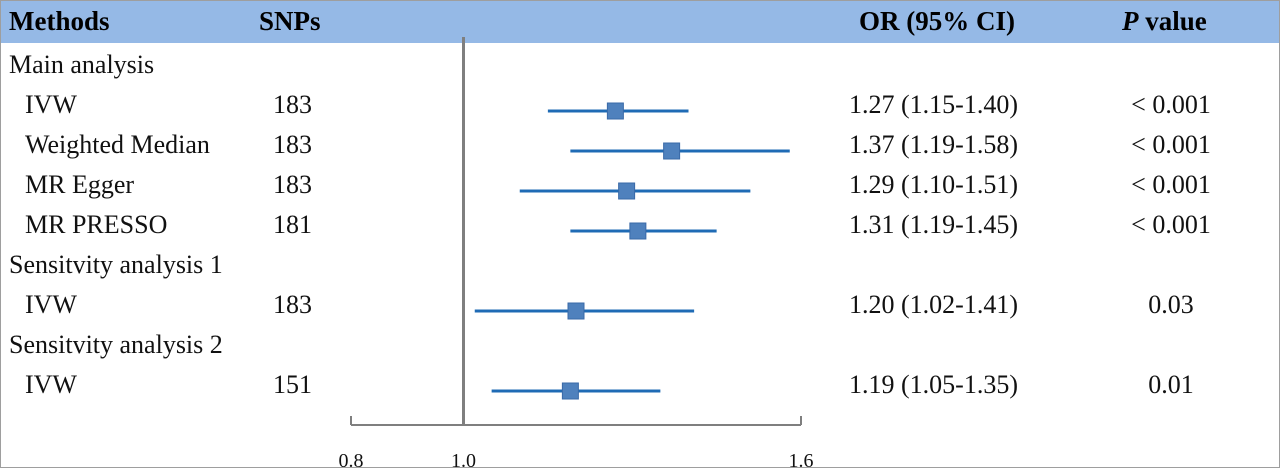 The image size is (1280, 468). I want to click on row-1-p-value: < 0.001, so click(1171, 104).